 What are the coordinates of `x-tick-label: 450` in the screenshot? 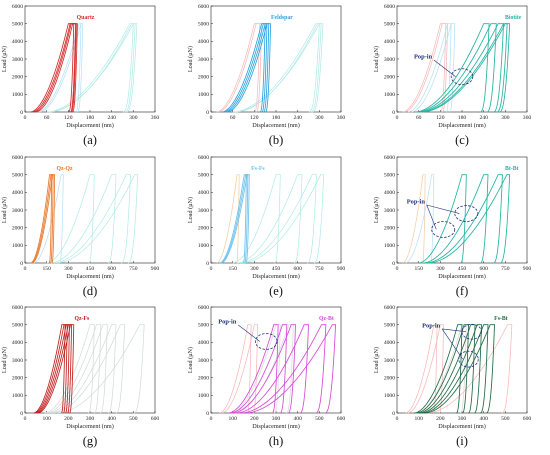 It's located at (276, 269).